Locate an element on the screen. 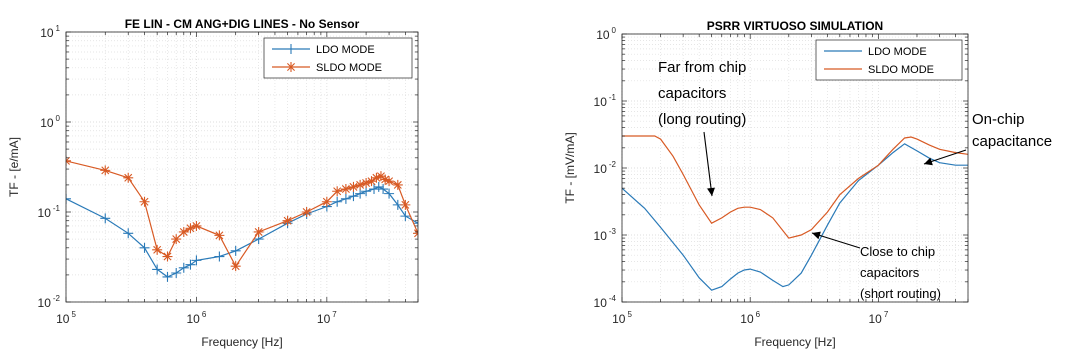 This screenshot has height=362, width=1078. annotation-far-from-chip: (long routing) is located at coordinates (702, 119).